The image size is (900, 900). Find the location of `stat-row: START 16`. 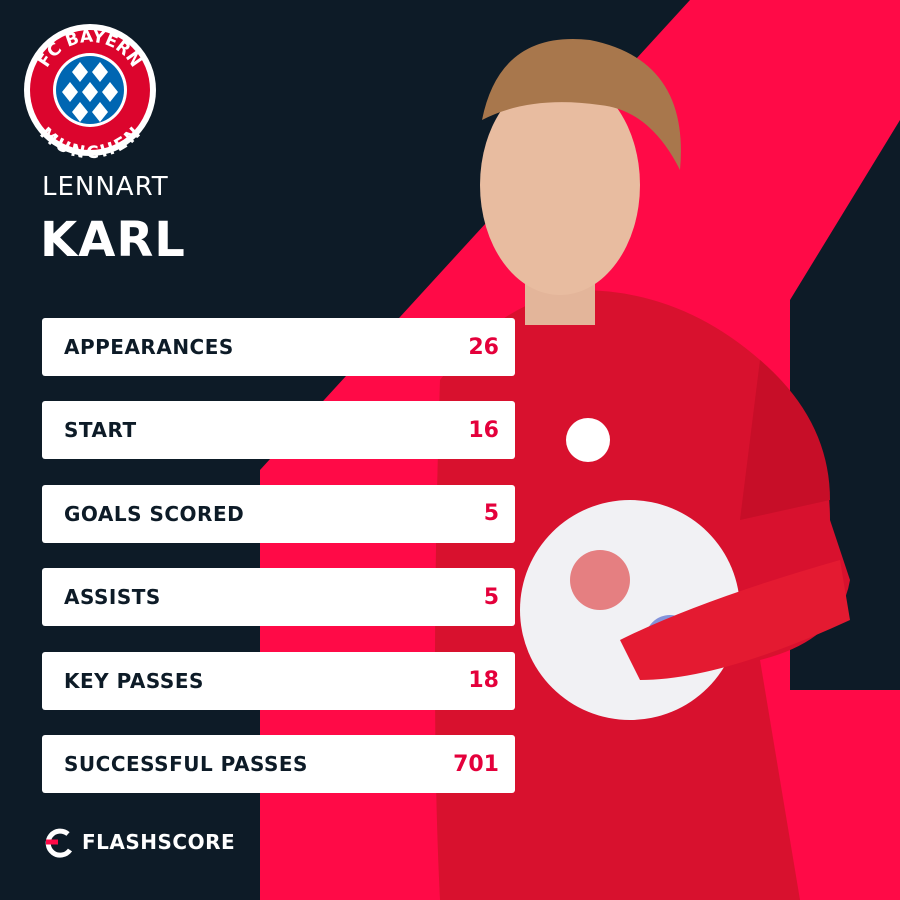

stat-row: START 16 is located at coordinates (278, 430).